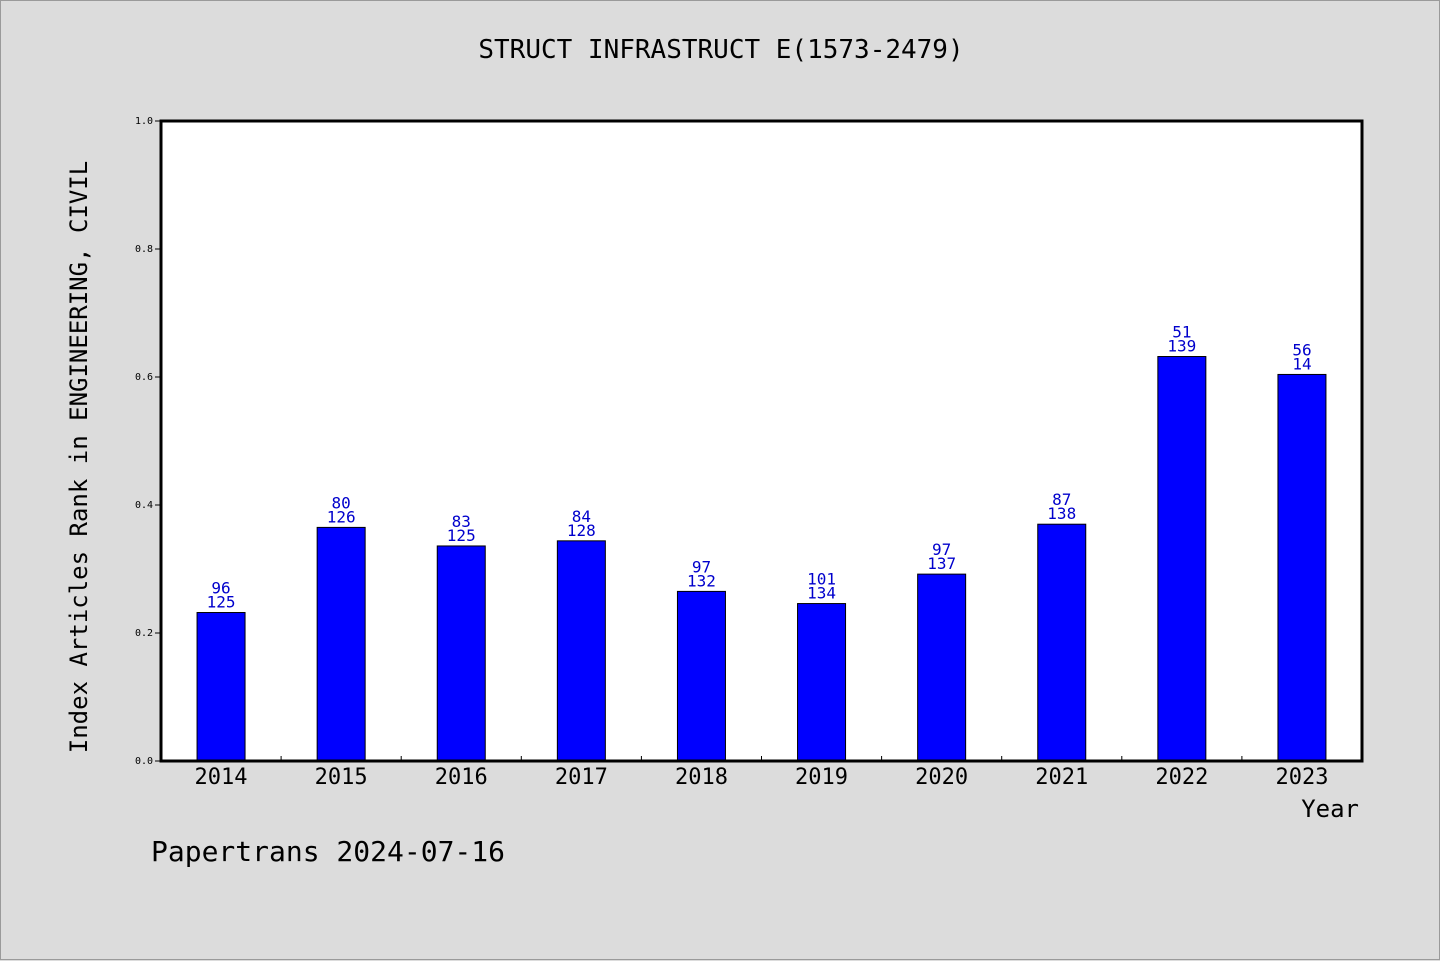  I want to click on bar-2020, so click(942, 667).